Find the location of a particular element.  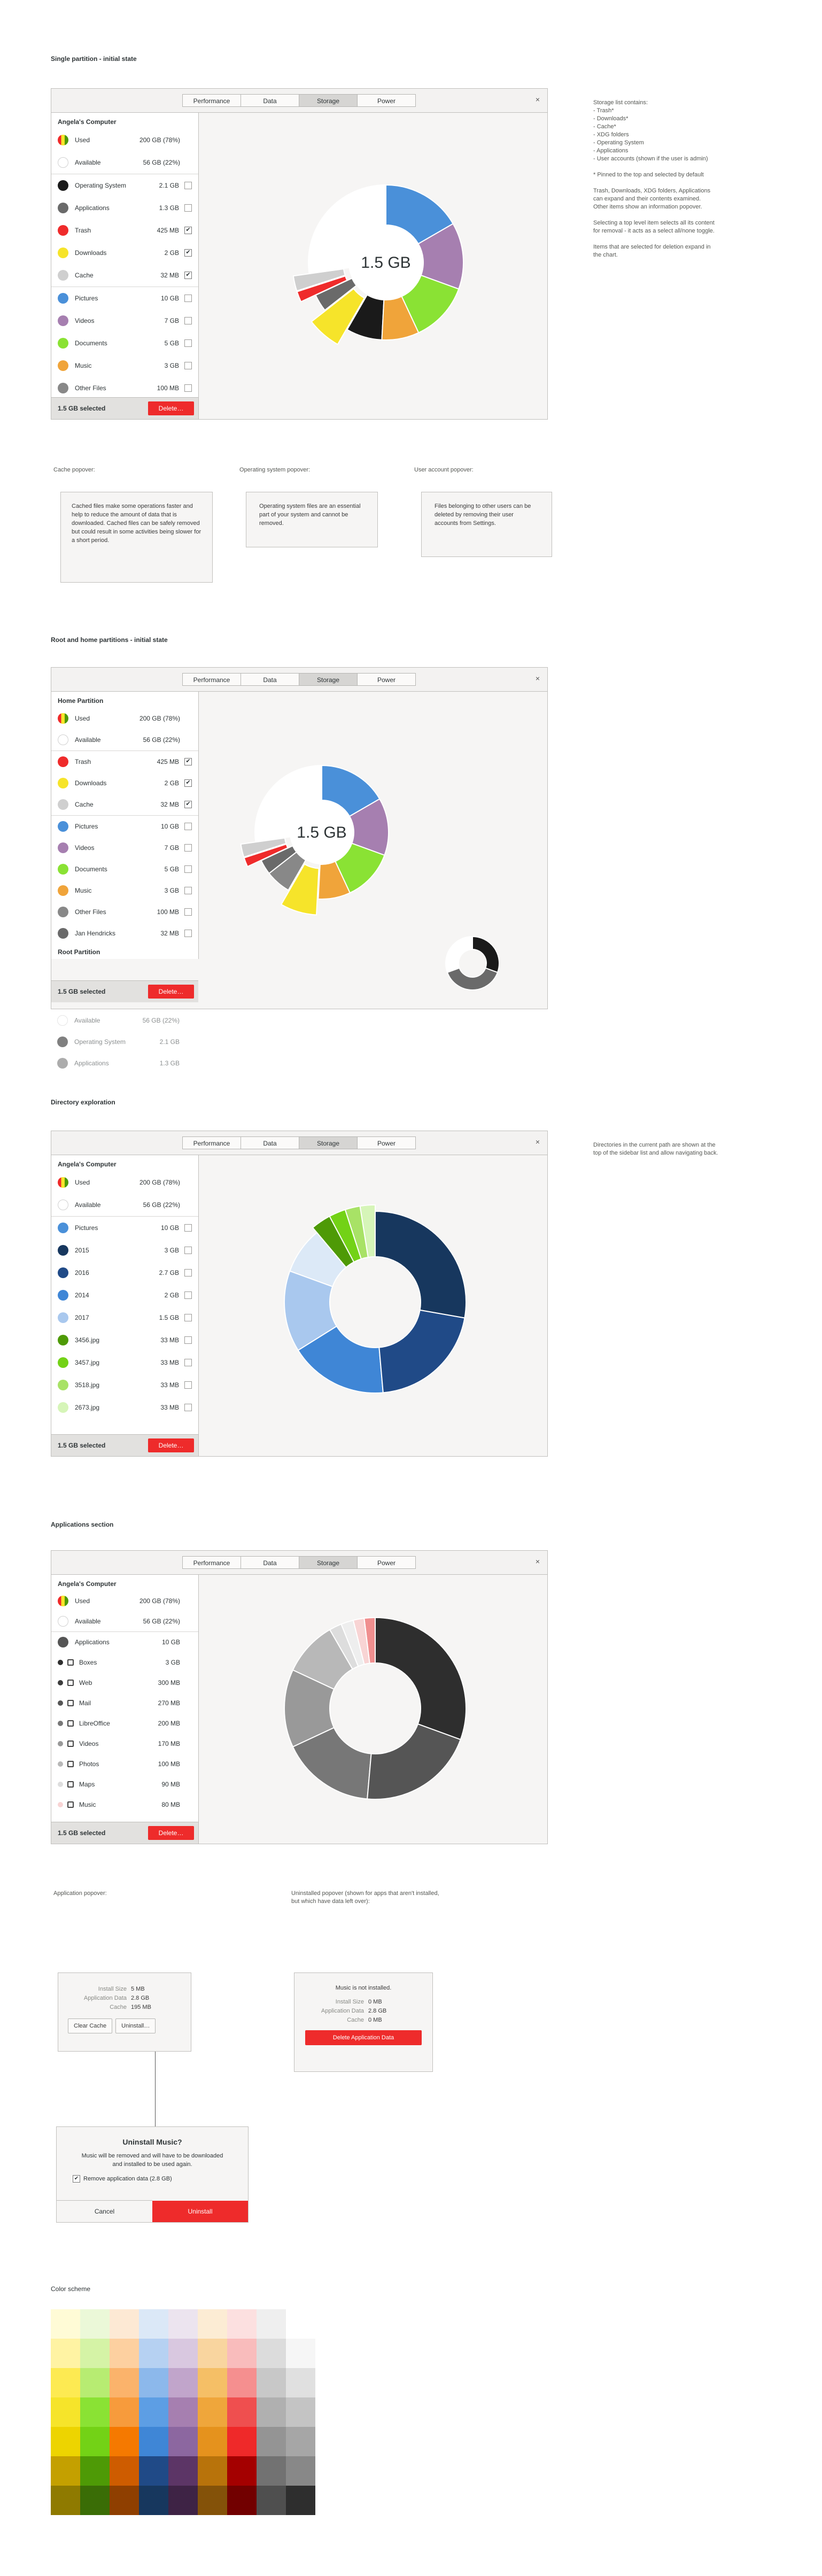

3518-segment is located at coordinates (356, 1233).